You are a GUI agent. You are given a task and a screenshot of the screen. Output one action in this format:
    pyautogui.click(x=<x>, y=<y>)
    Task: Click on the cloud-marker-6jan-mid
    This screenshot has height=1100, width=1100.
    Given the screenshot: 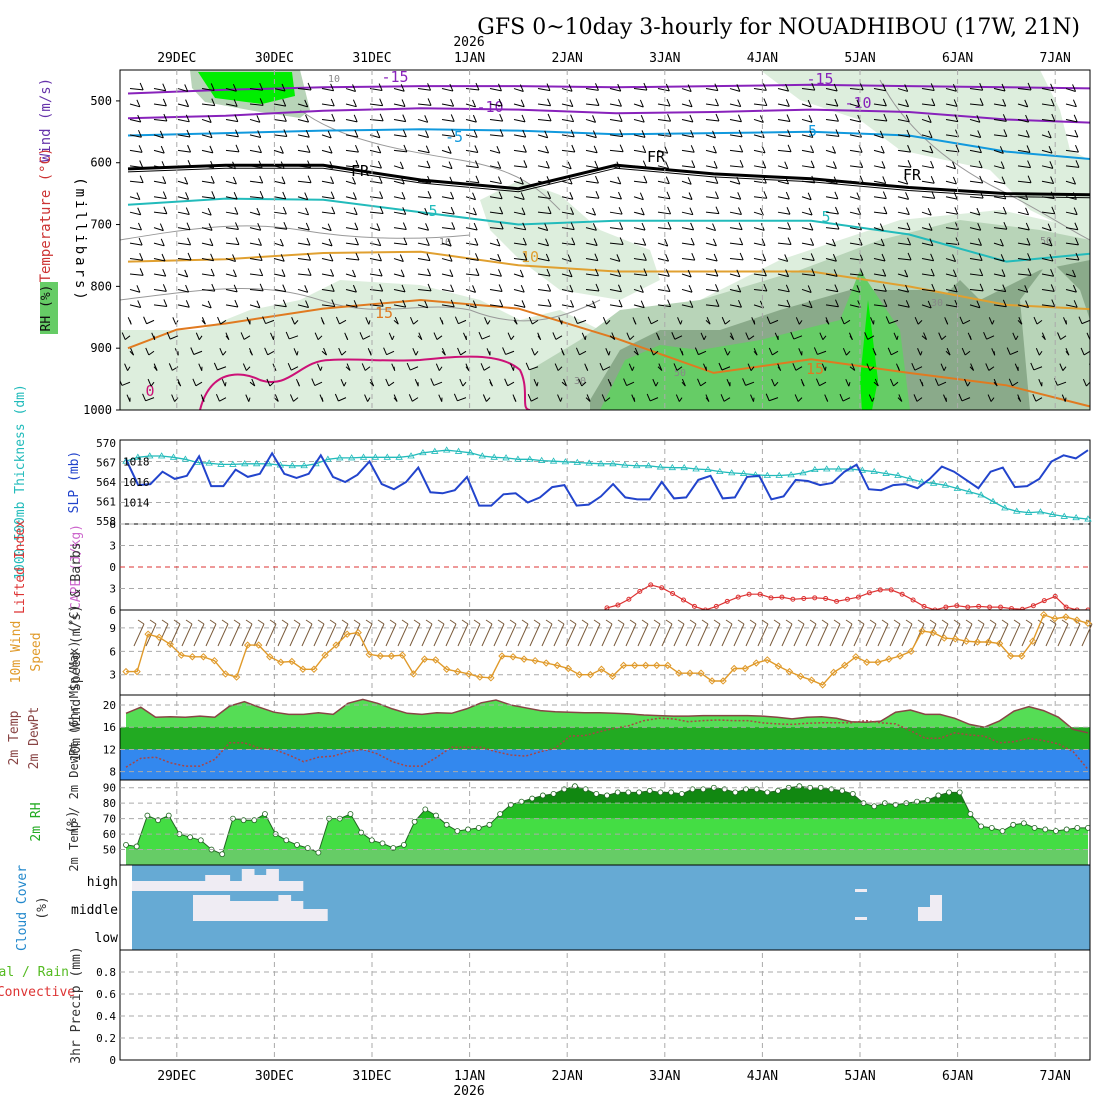 What is the action you would take?
    pyautogui.click(x=930, y=908)
    